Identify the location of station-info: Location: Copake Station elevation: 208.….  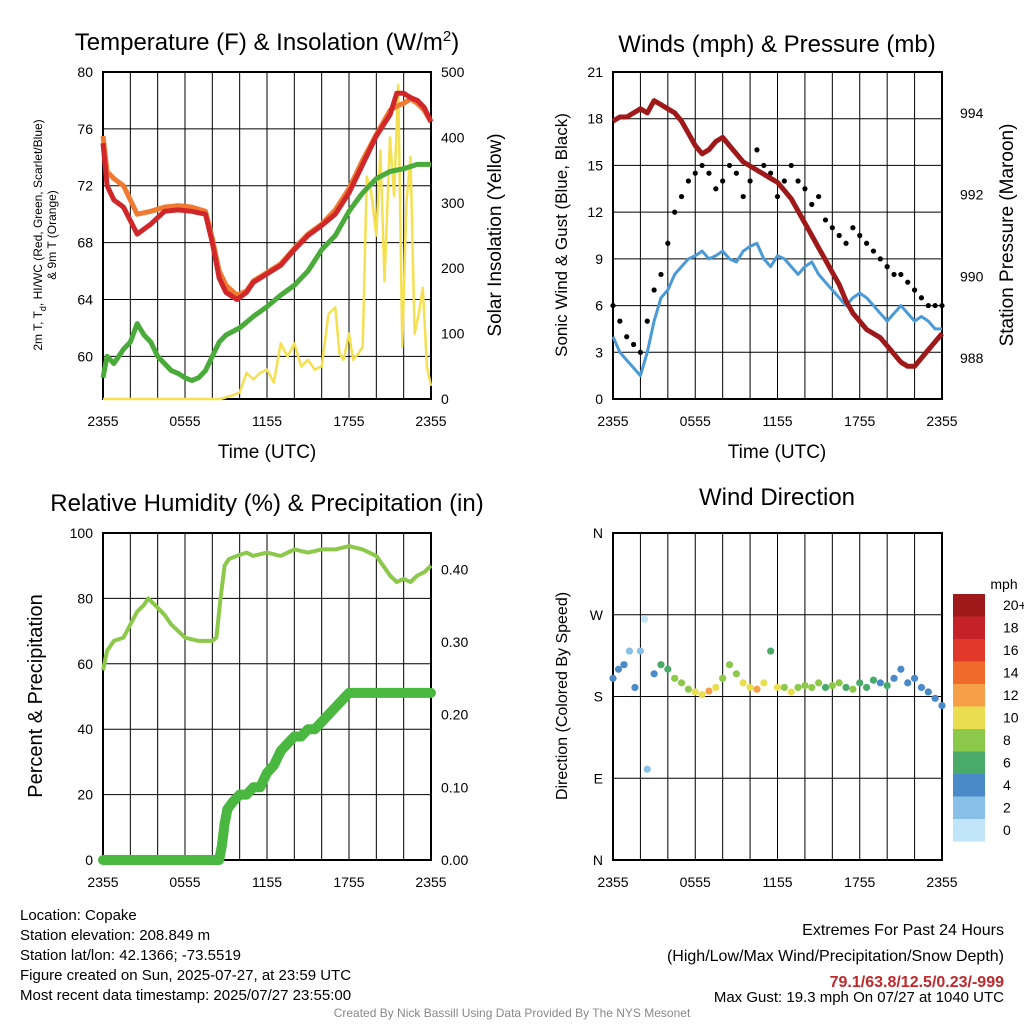
(185, 956).